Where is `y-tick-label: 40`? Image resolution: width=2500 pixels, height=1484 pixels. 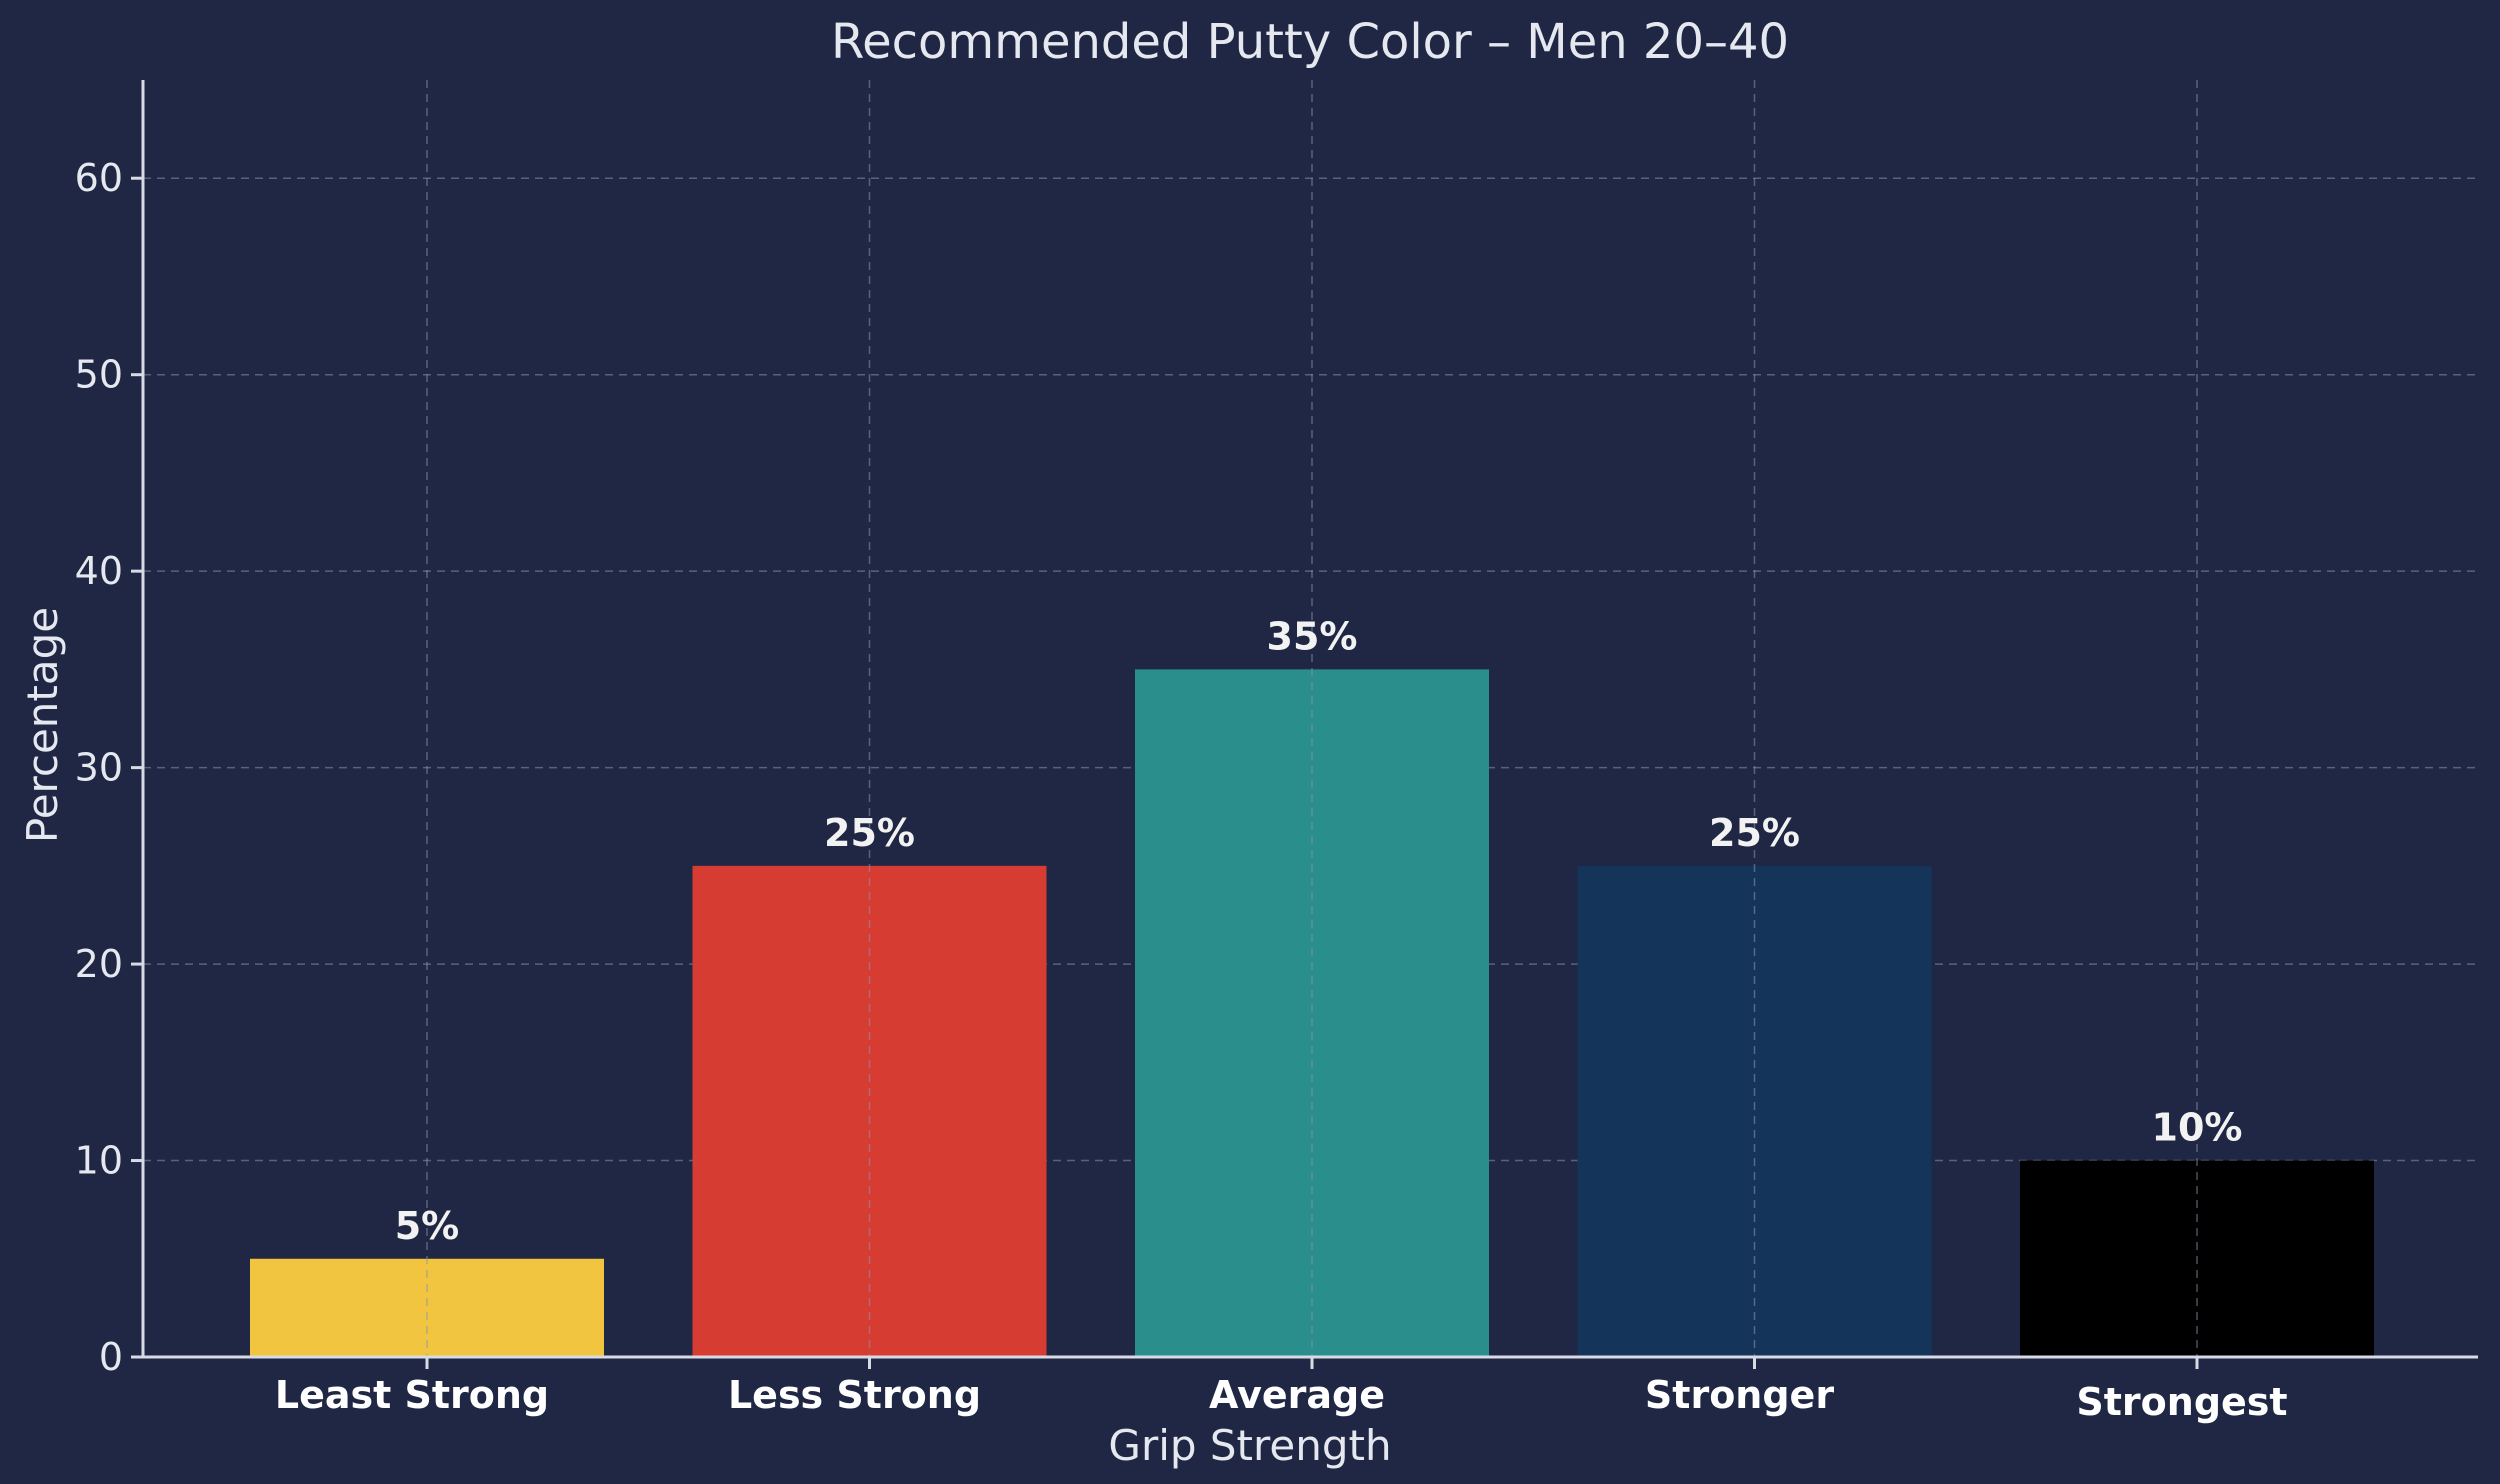
y-tick-label: 40 is located at coordinates (99, 571).